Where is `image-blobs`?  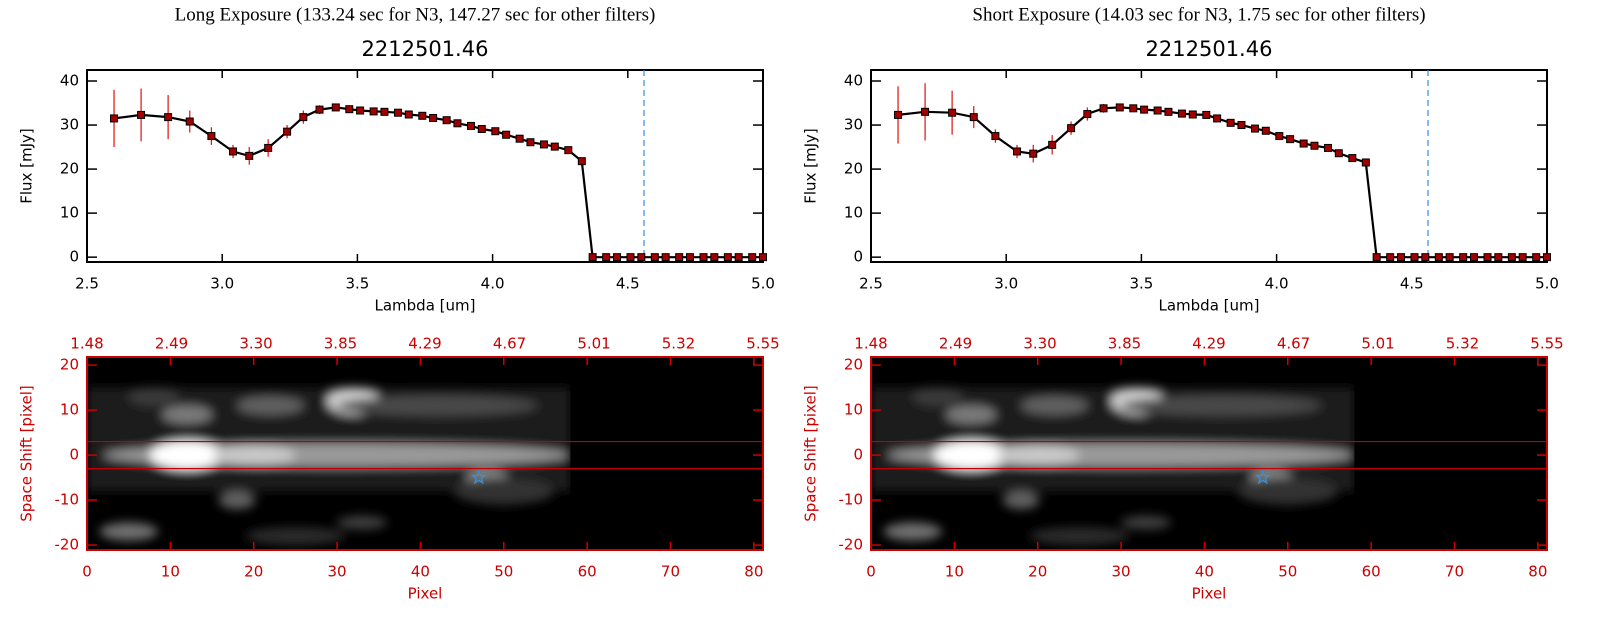
image-blobs is located at coordinates (329, 466).